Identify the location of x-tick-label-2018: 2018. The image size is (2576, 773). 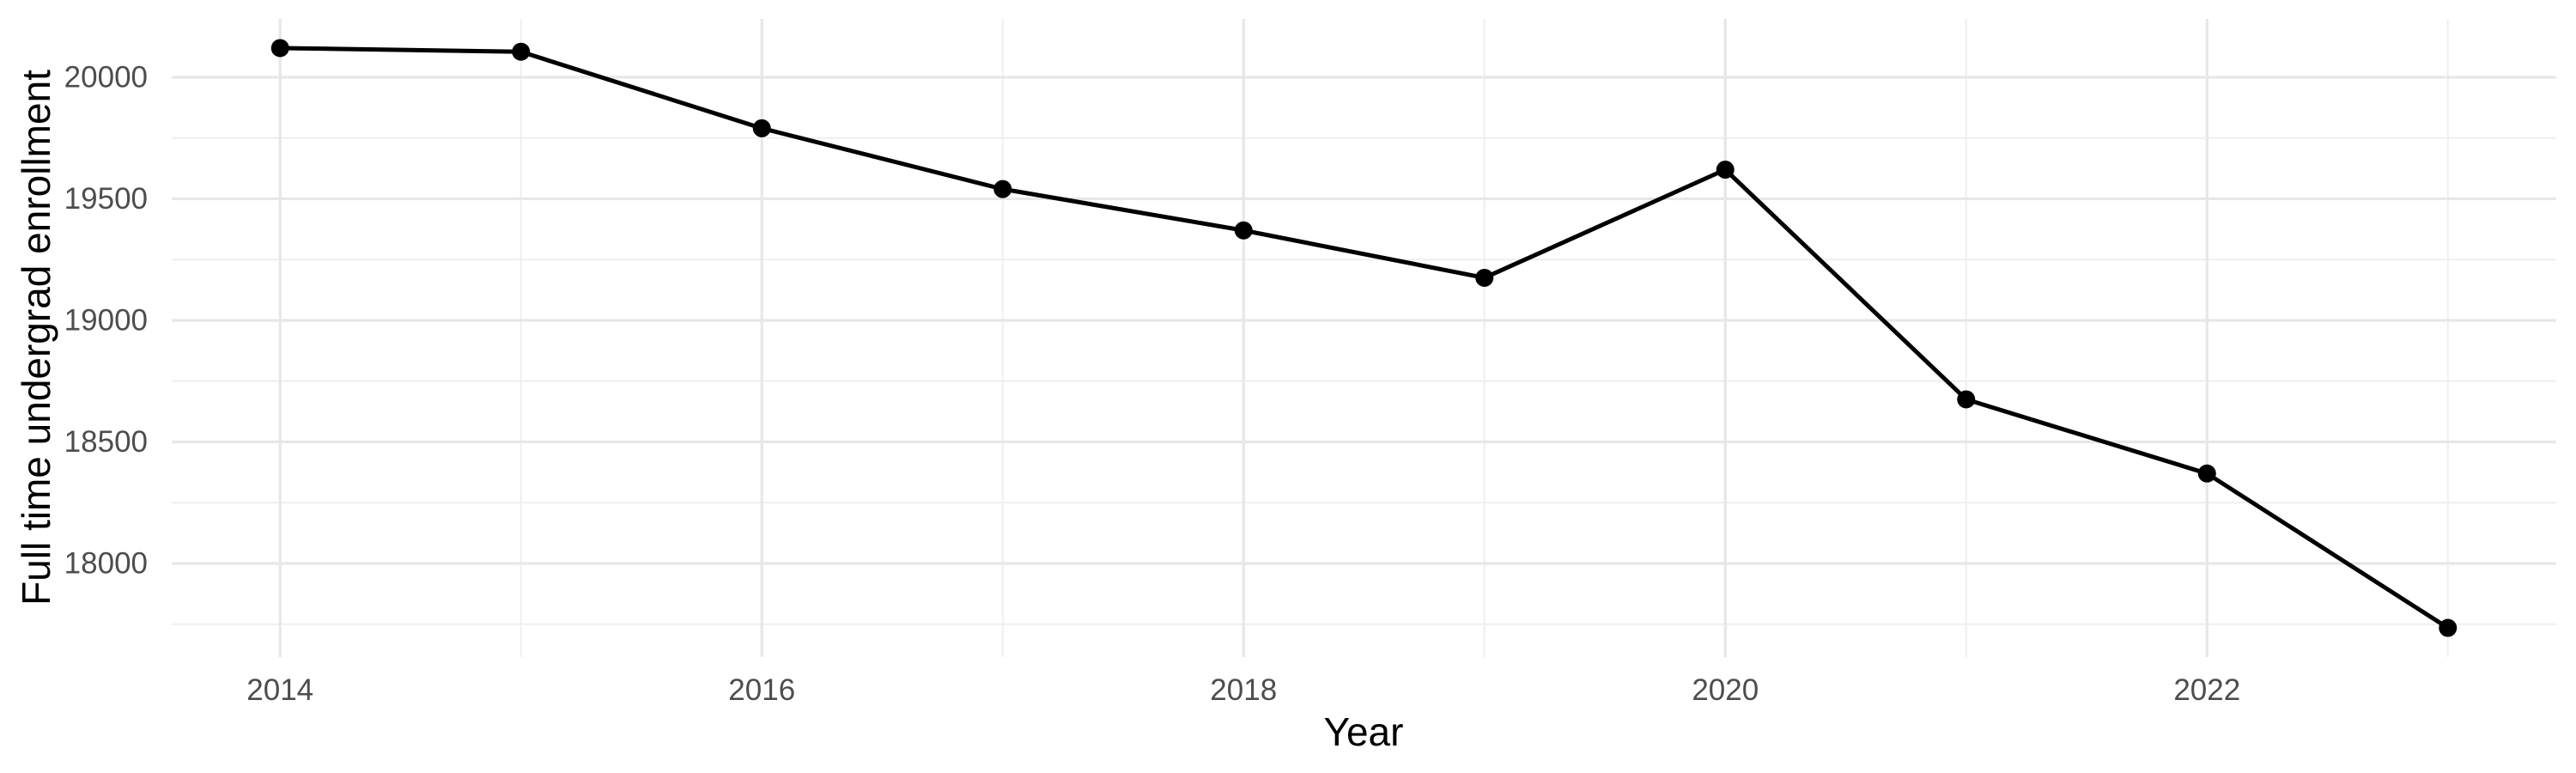
(1243, 690).